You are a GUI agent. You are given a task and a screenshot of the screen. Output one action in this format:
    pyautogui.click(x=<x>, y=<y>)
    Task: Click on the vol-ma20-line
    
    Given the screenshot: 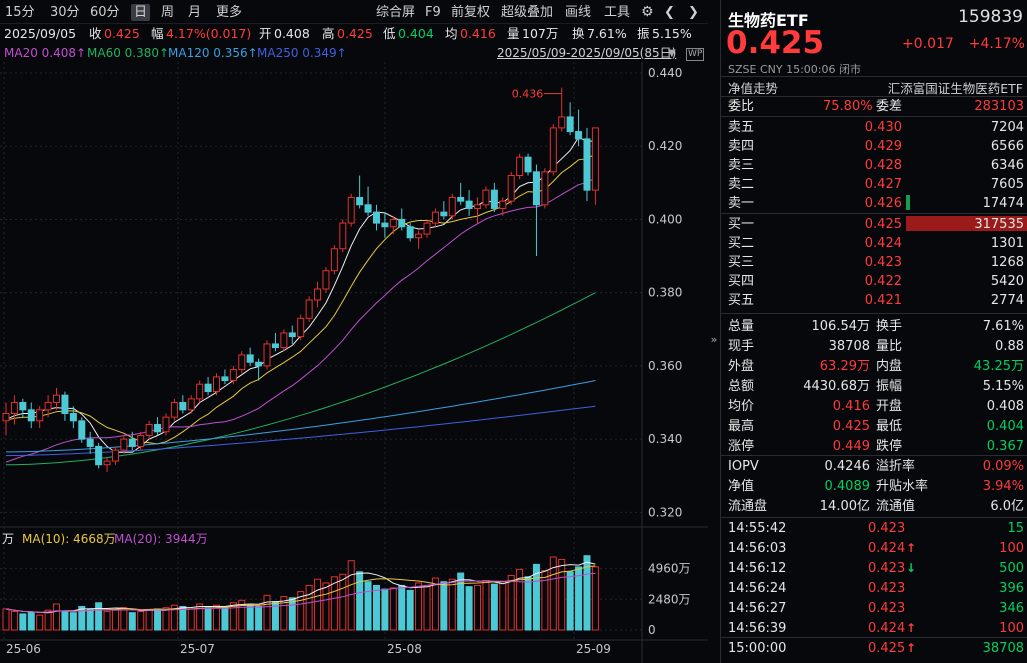 What is the action you would take?
    pyautogui.click(x=300, y=592)
    